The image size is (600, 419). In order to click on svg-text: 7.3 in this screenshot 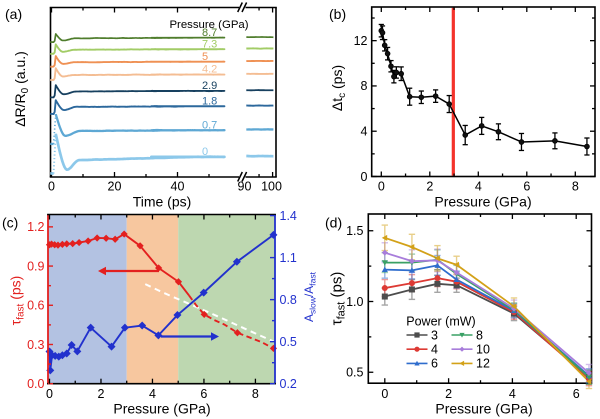, I will do `click(209, 44)`.